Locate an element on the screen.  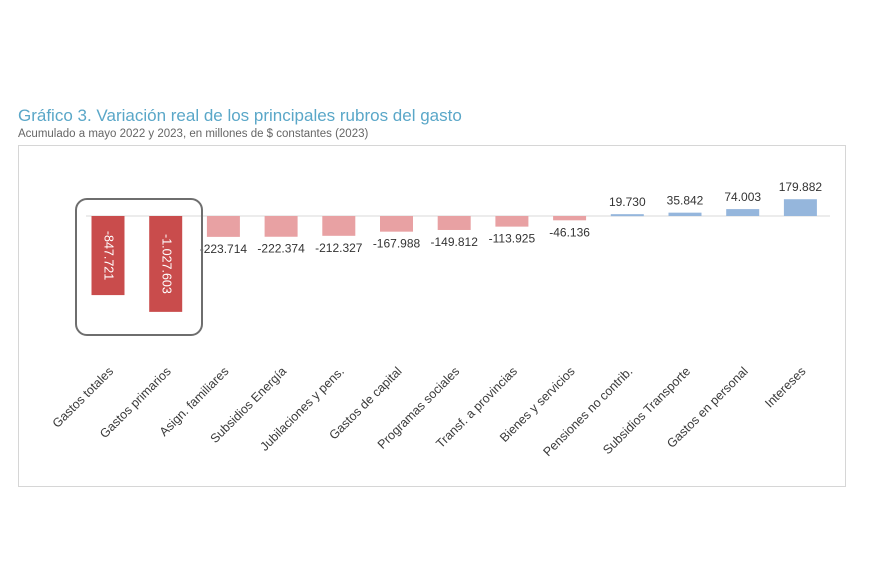
value-label-12: 179.882 is located at coordinates (801, 187).